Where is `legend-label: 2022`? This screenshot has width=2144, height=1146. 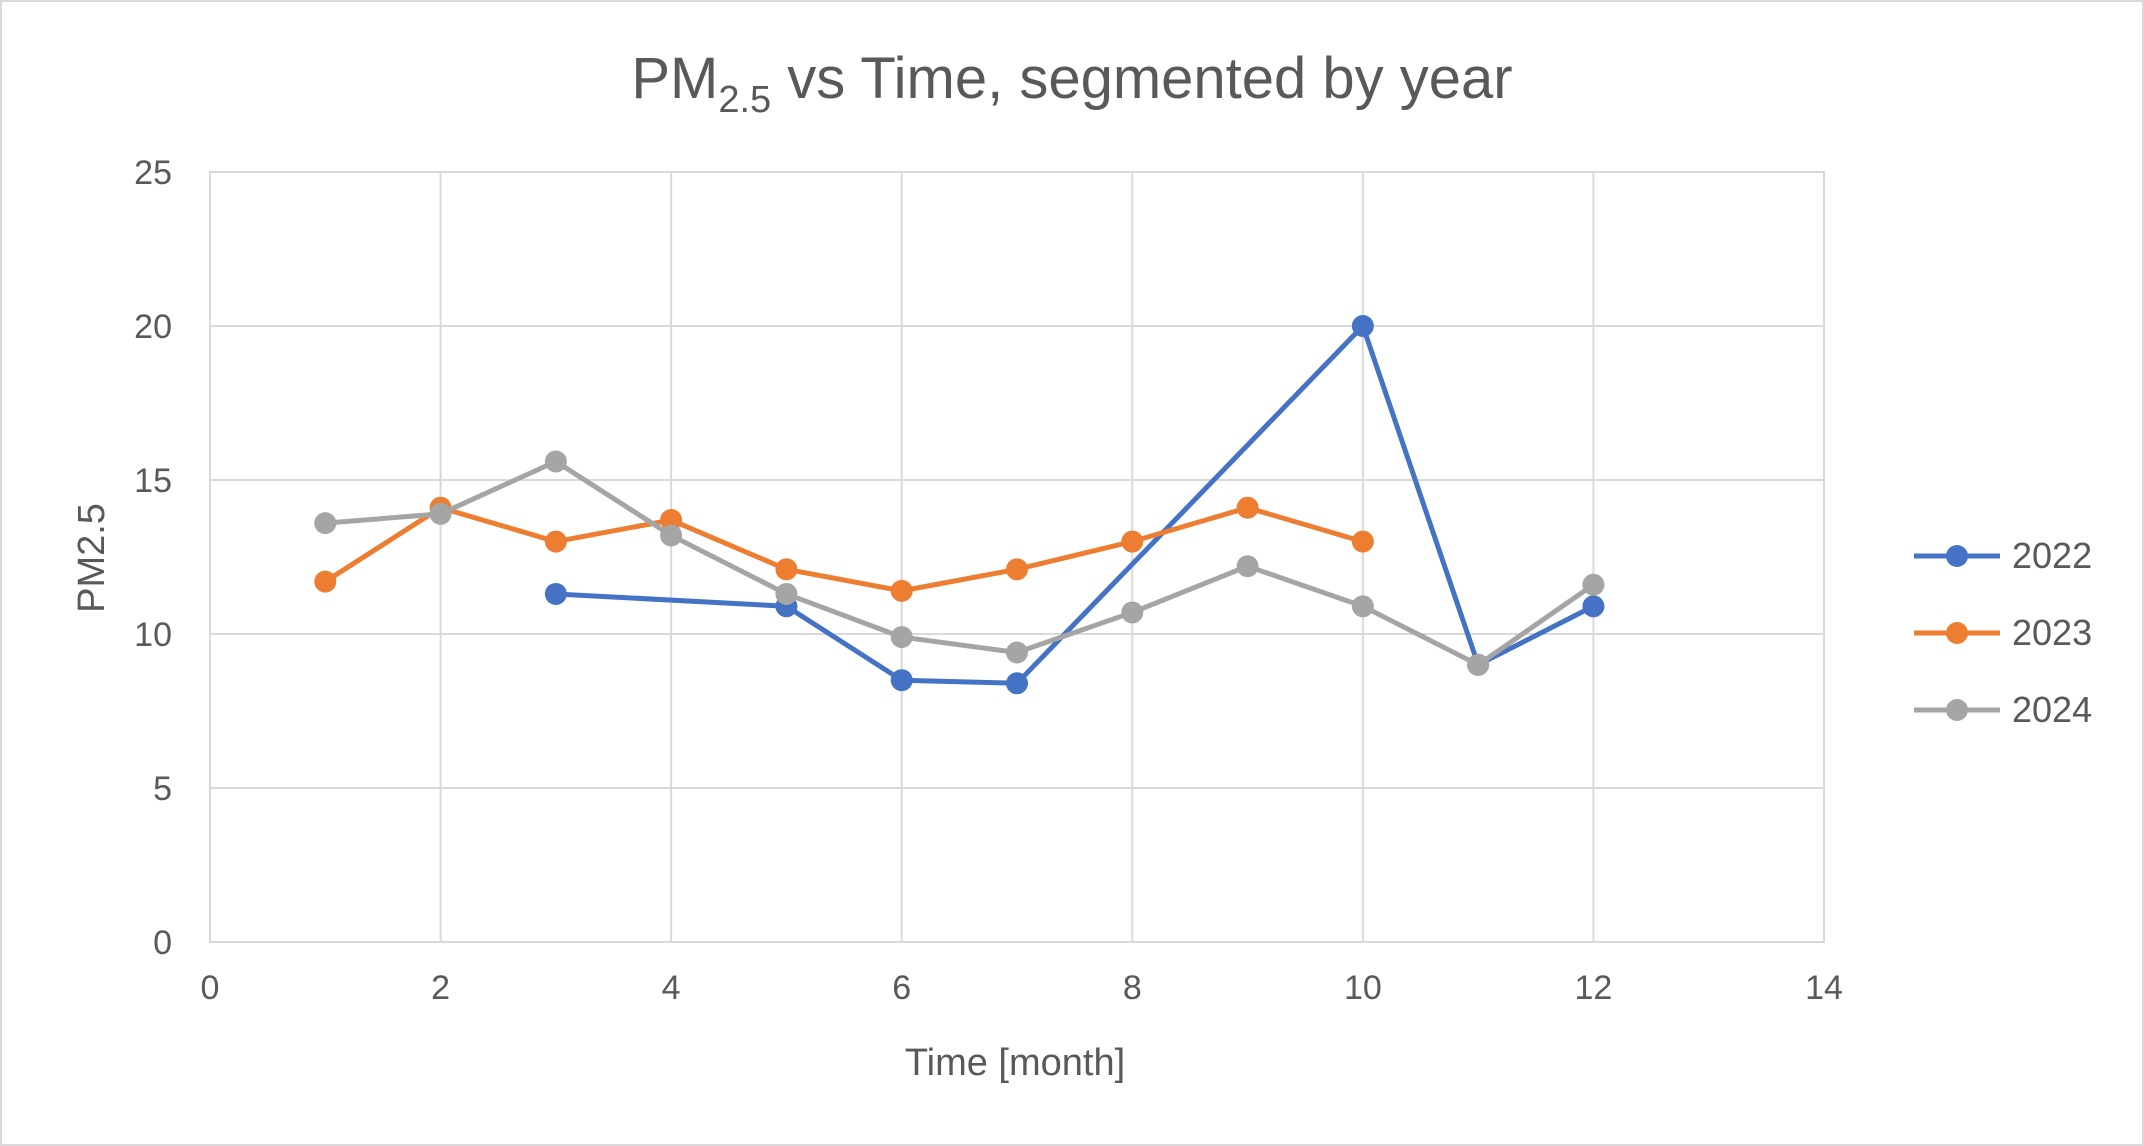
legend-label: 2022 is located at coordinates (2052, 555).